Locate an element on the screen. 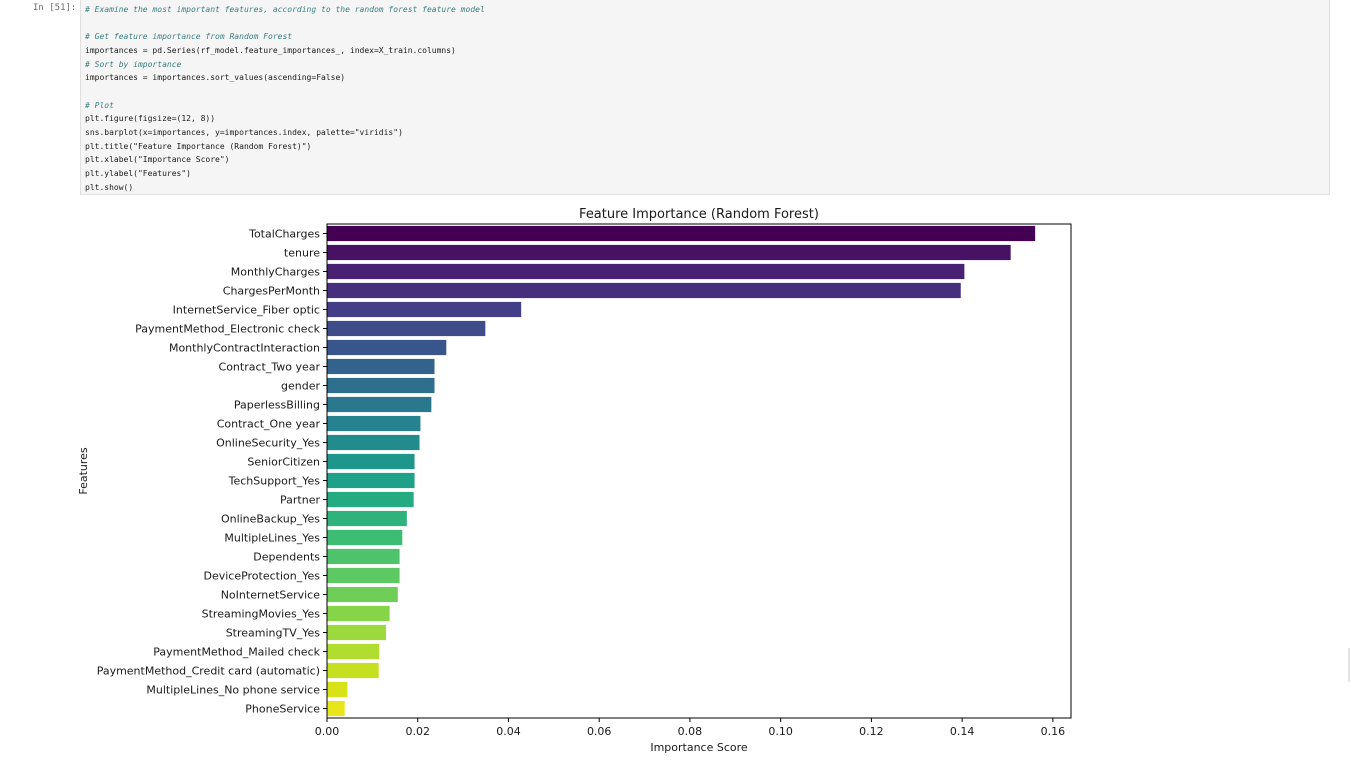 Image resolution: width=1350 pixels, height=768 pixels. code-line: plt.ylabel("Features") is located at coordinates (138, 173).